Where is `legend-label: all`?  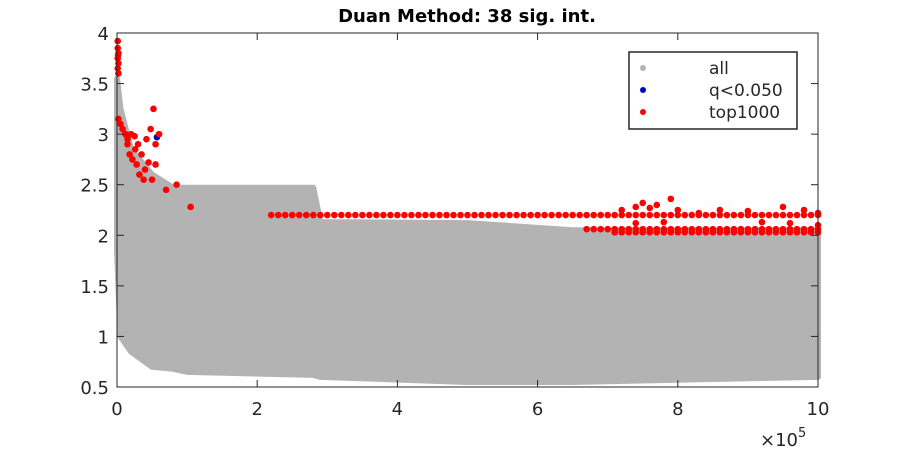
legend-label: all is located at coordinates (719, 69).